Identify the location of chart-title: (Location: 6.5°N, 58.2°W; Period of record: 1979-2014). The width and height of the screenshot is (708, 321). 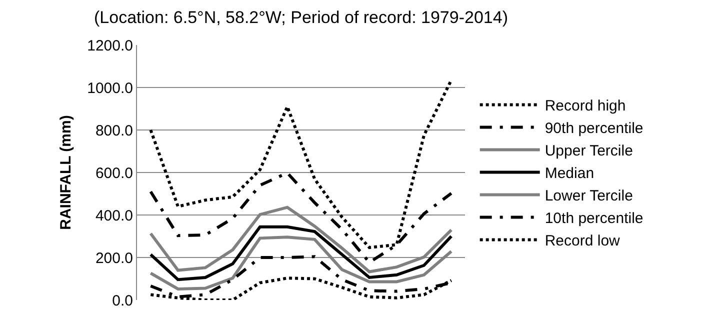
(301, 18).